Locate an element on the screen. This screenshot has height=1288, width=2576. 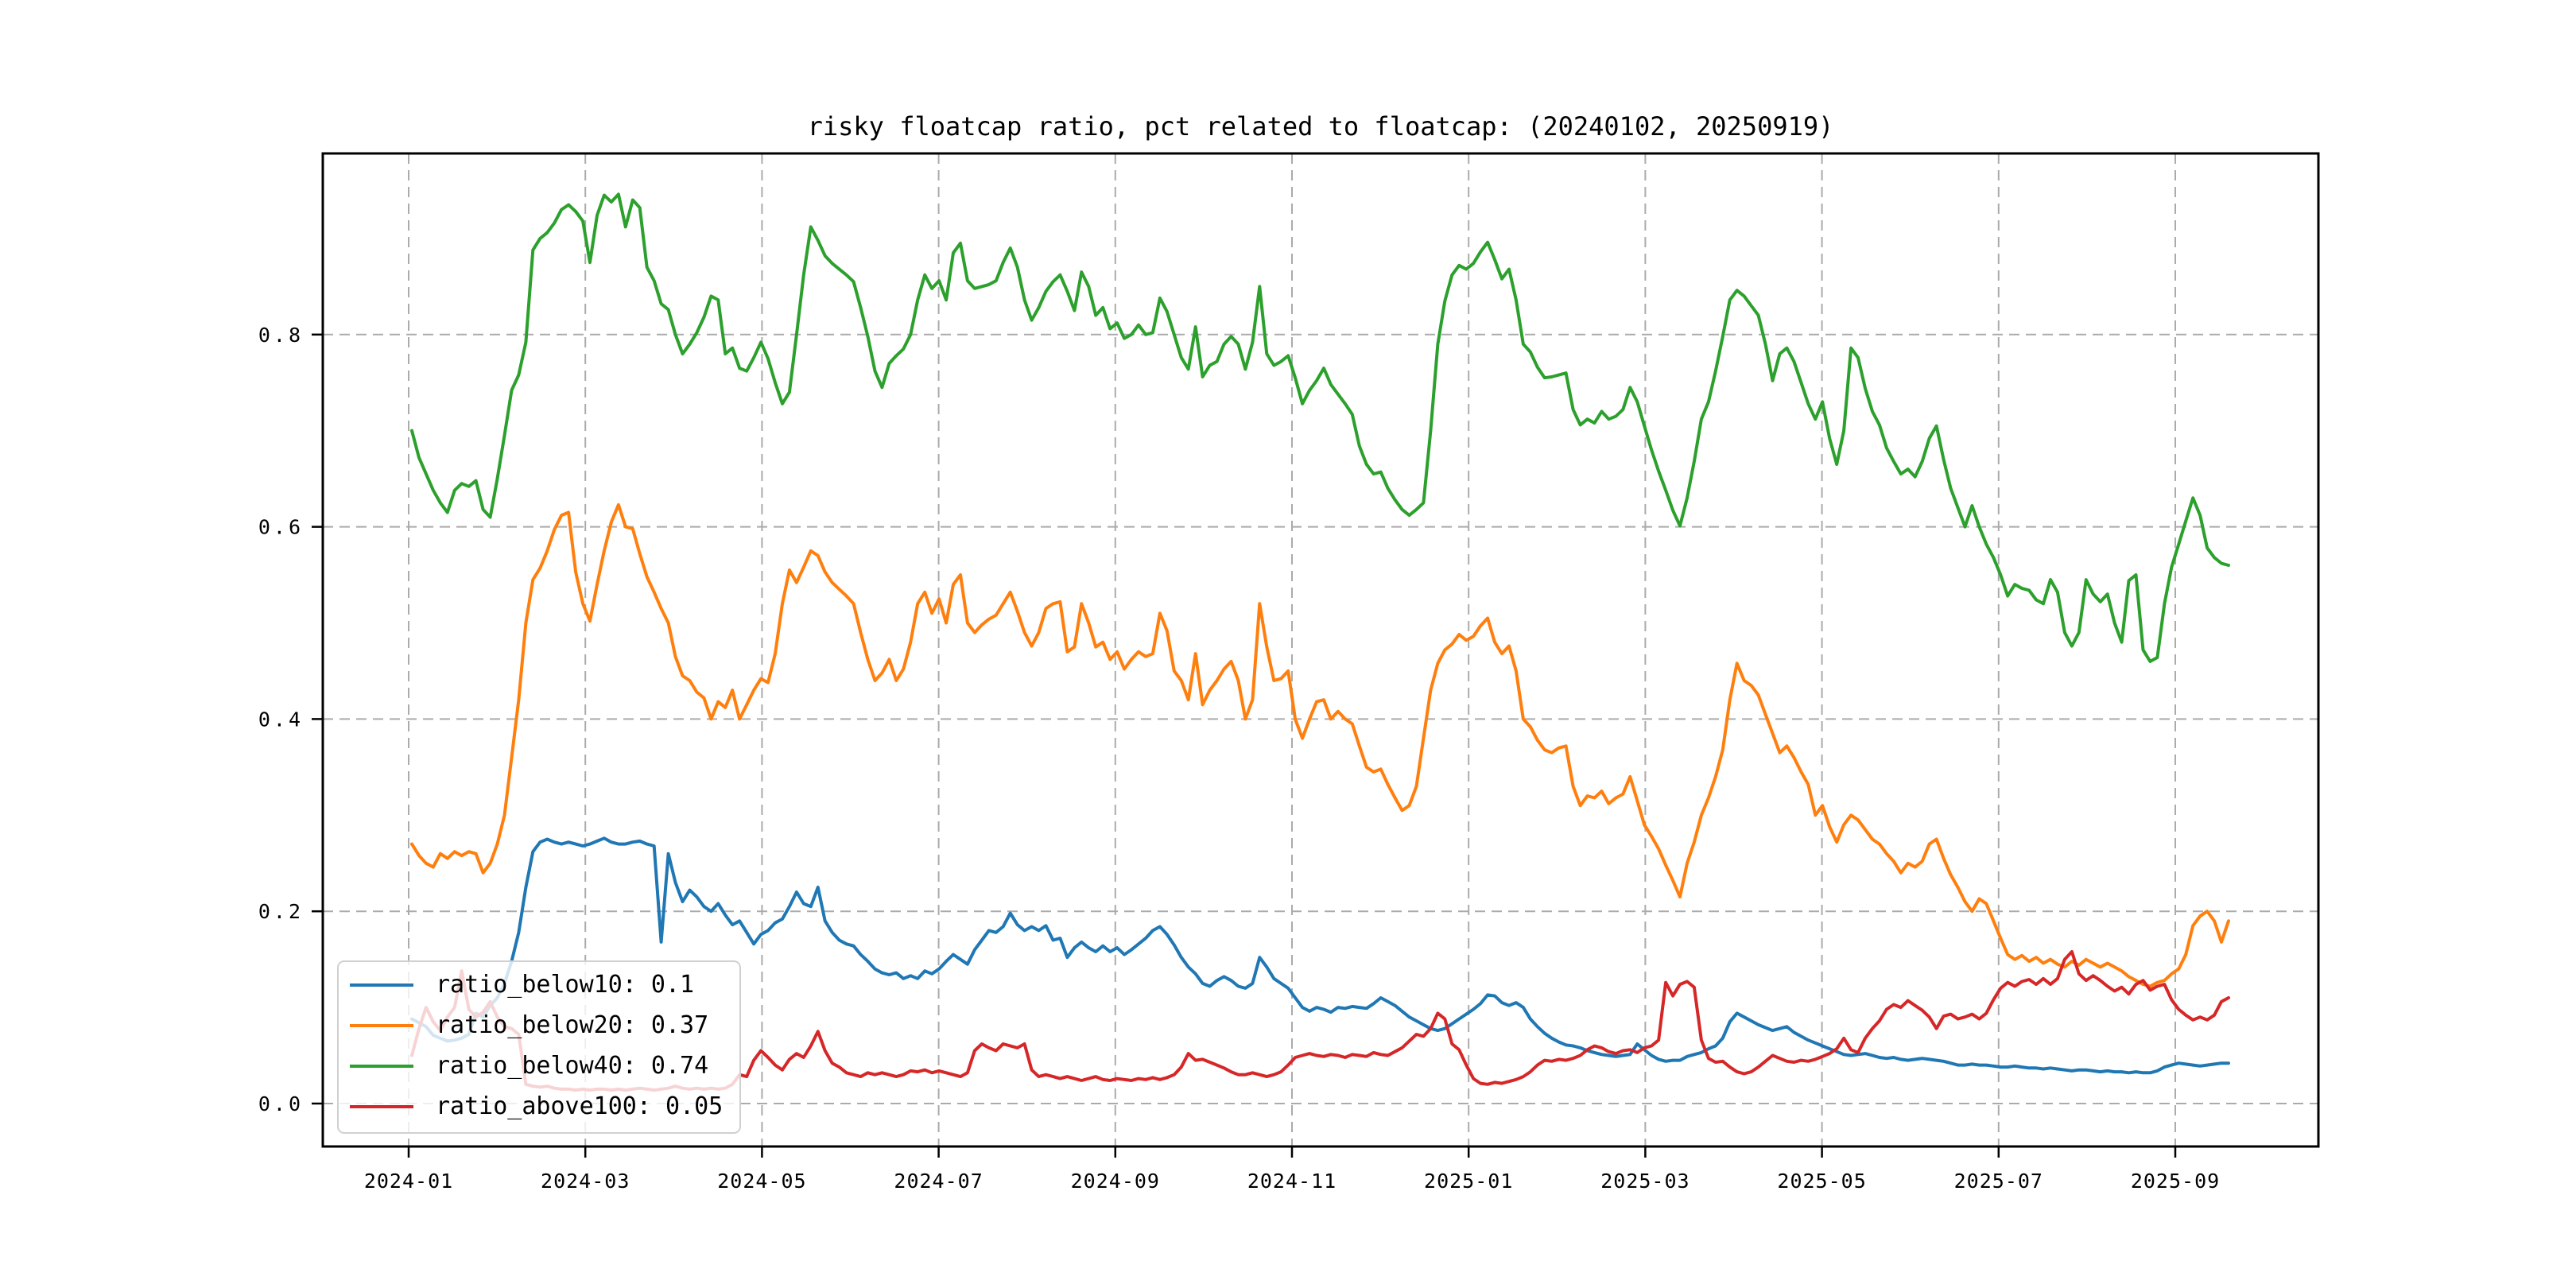
x-tick-label: 2025-01 is located at coordinates (1468, 1181).